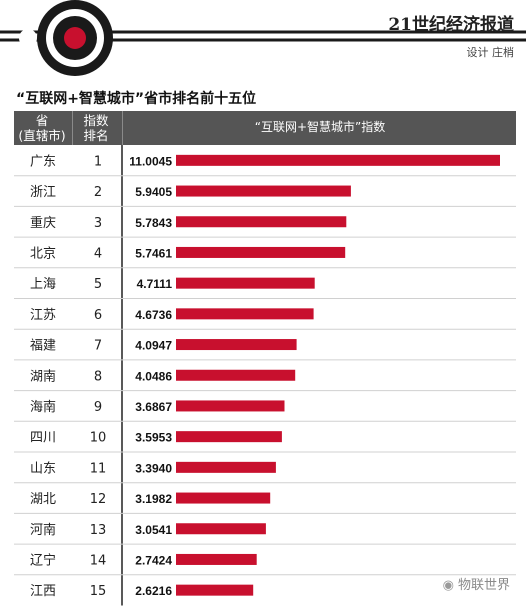 The image size is (526, 612). Describe the element at coordinates (153, 376) in the screenshot. I see `data-label: 4.0486` at that location.